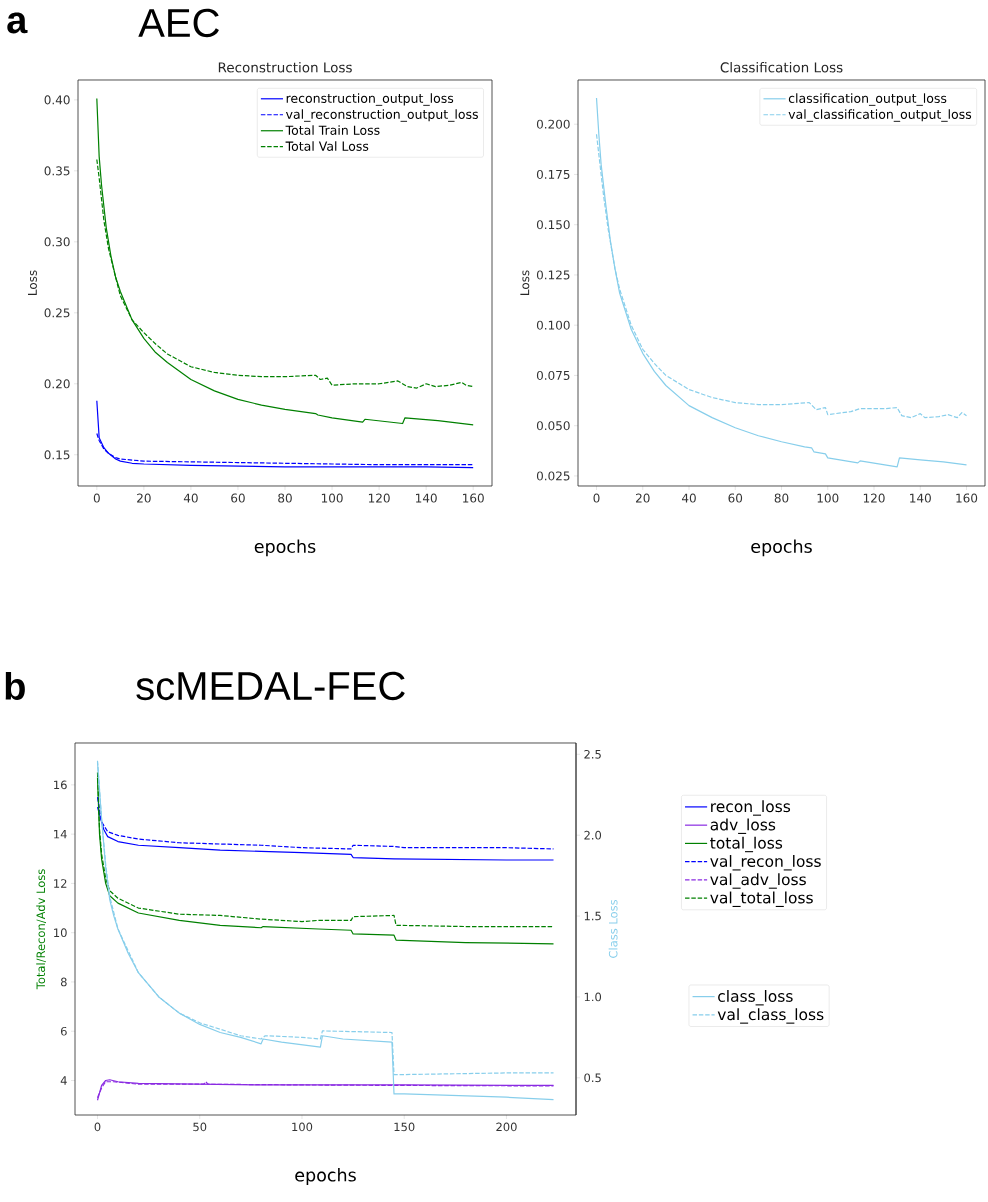  I want to click on y2-tick-label: 0.5, so click(592, 1078).